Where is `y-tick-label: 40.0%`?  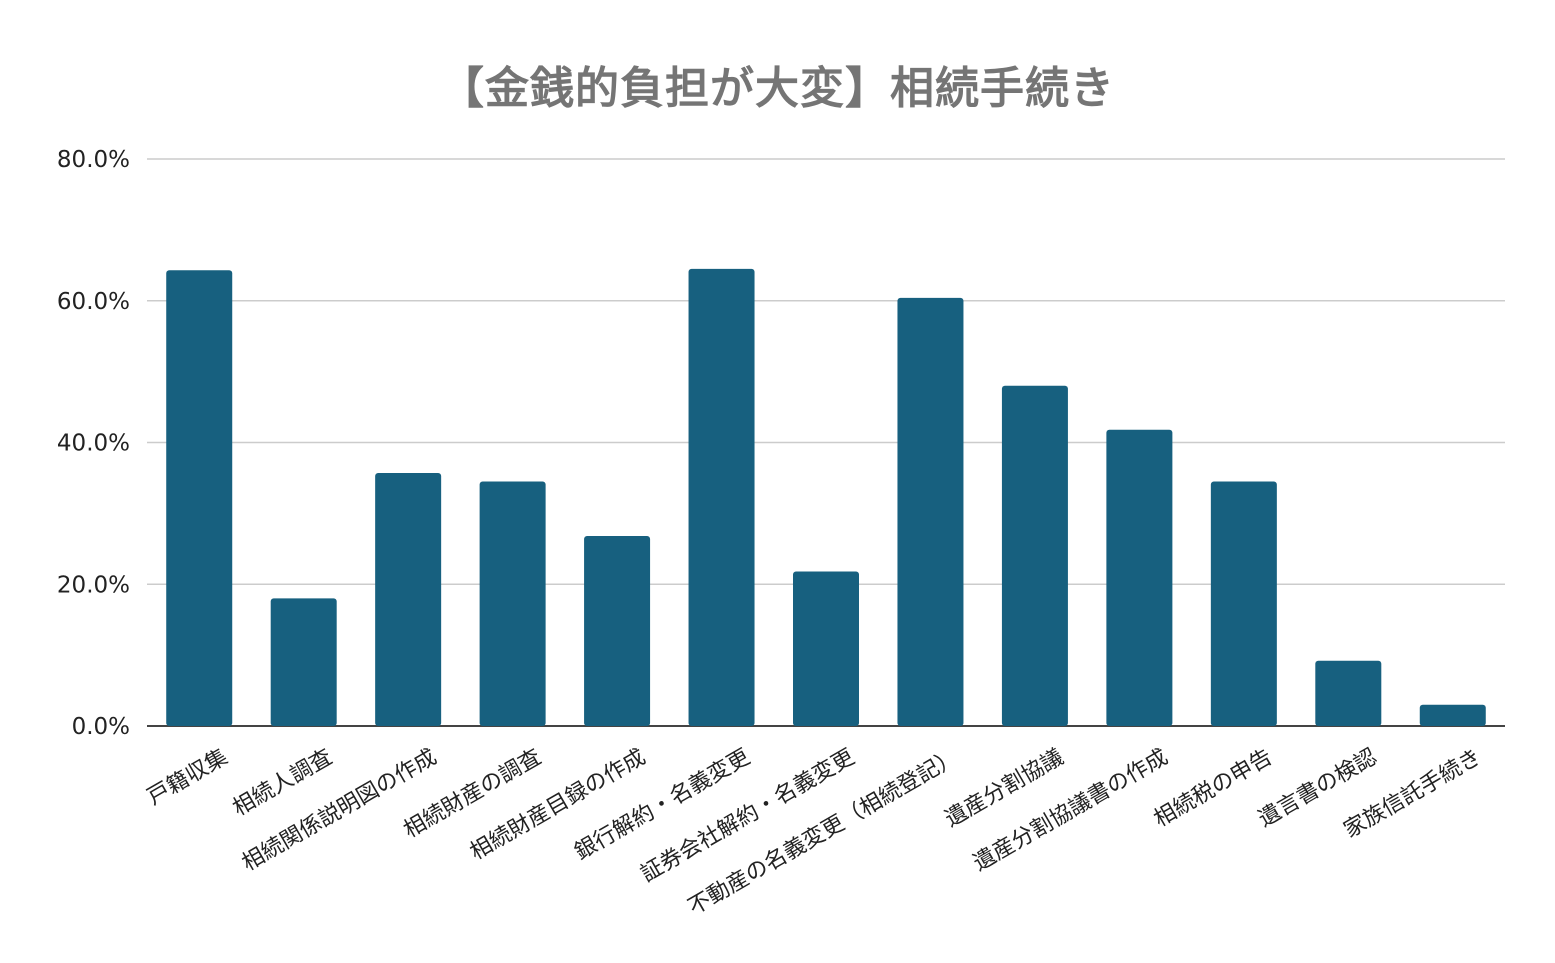
y-tick-label: 40.0% is located at coordinates (93, 444).